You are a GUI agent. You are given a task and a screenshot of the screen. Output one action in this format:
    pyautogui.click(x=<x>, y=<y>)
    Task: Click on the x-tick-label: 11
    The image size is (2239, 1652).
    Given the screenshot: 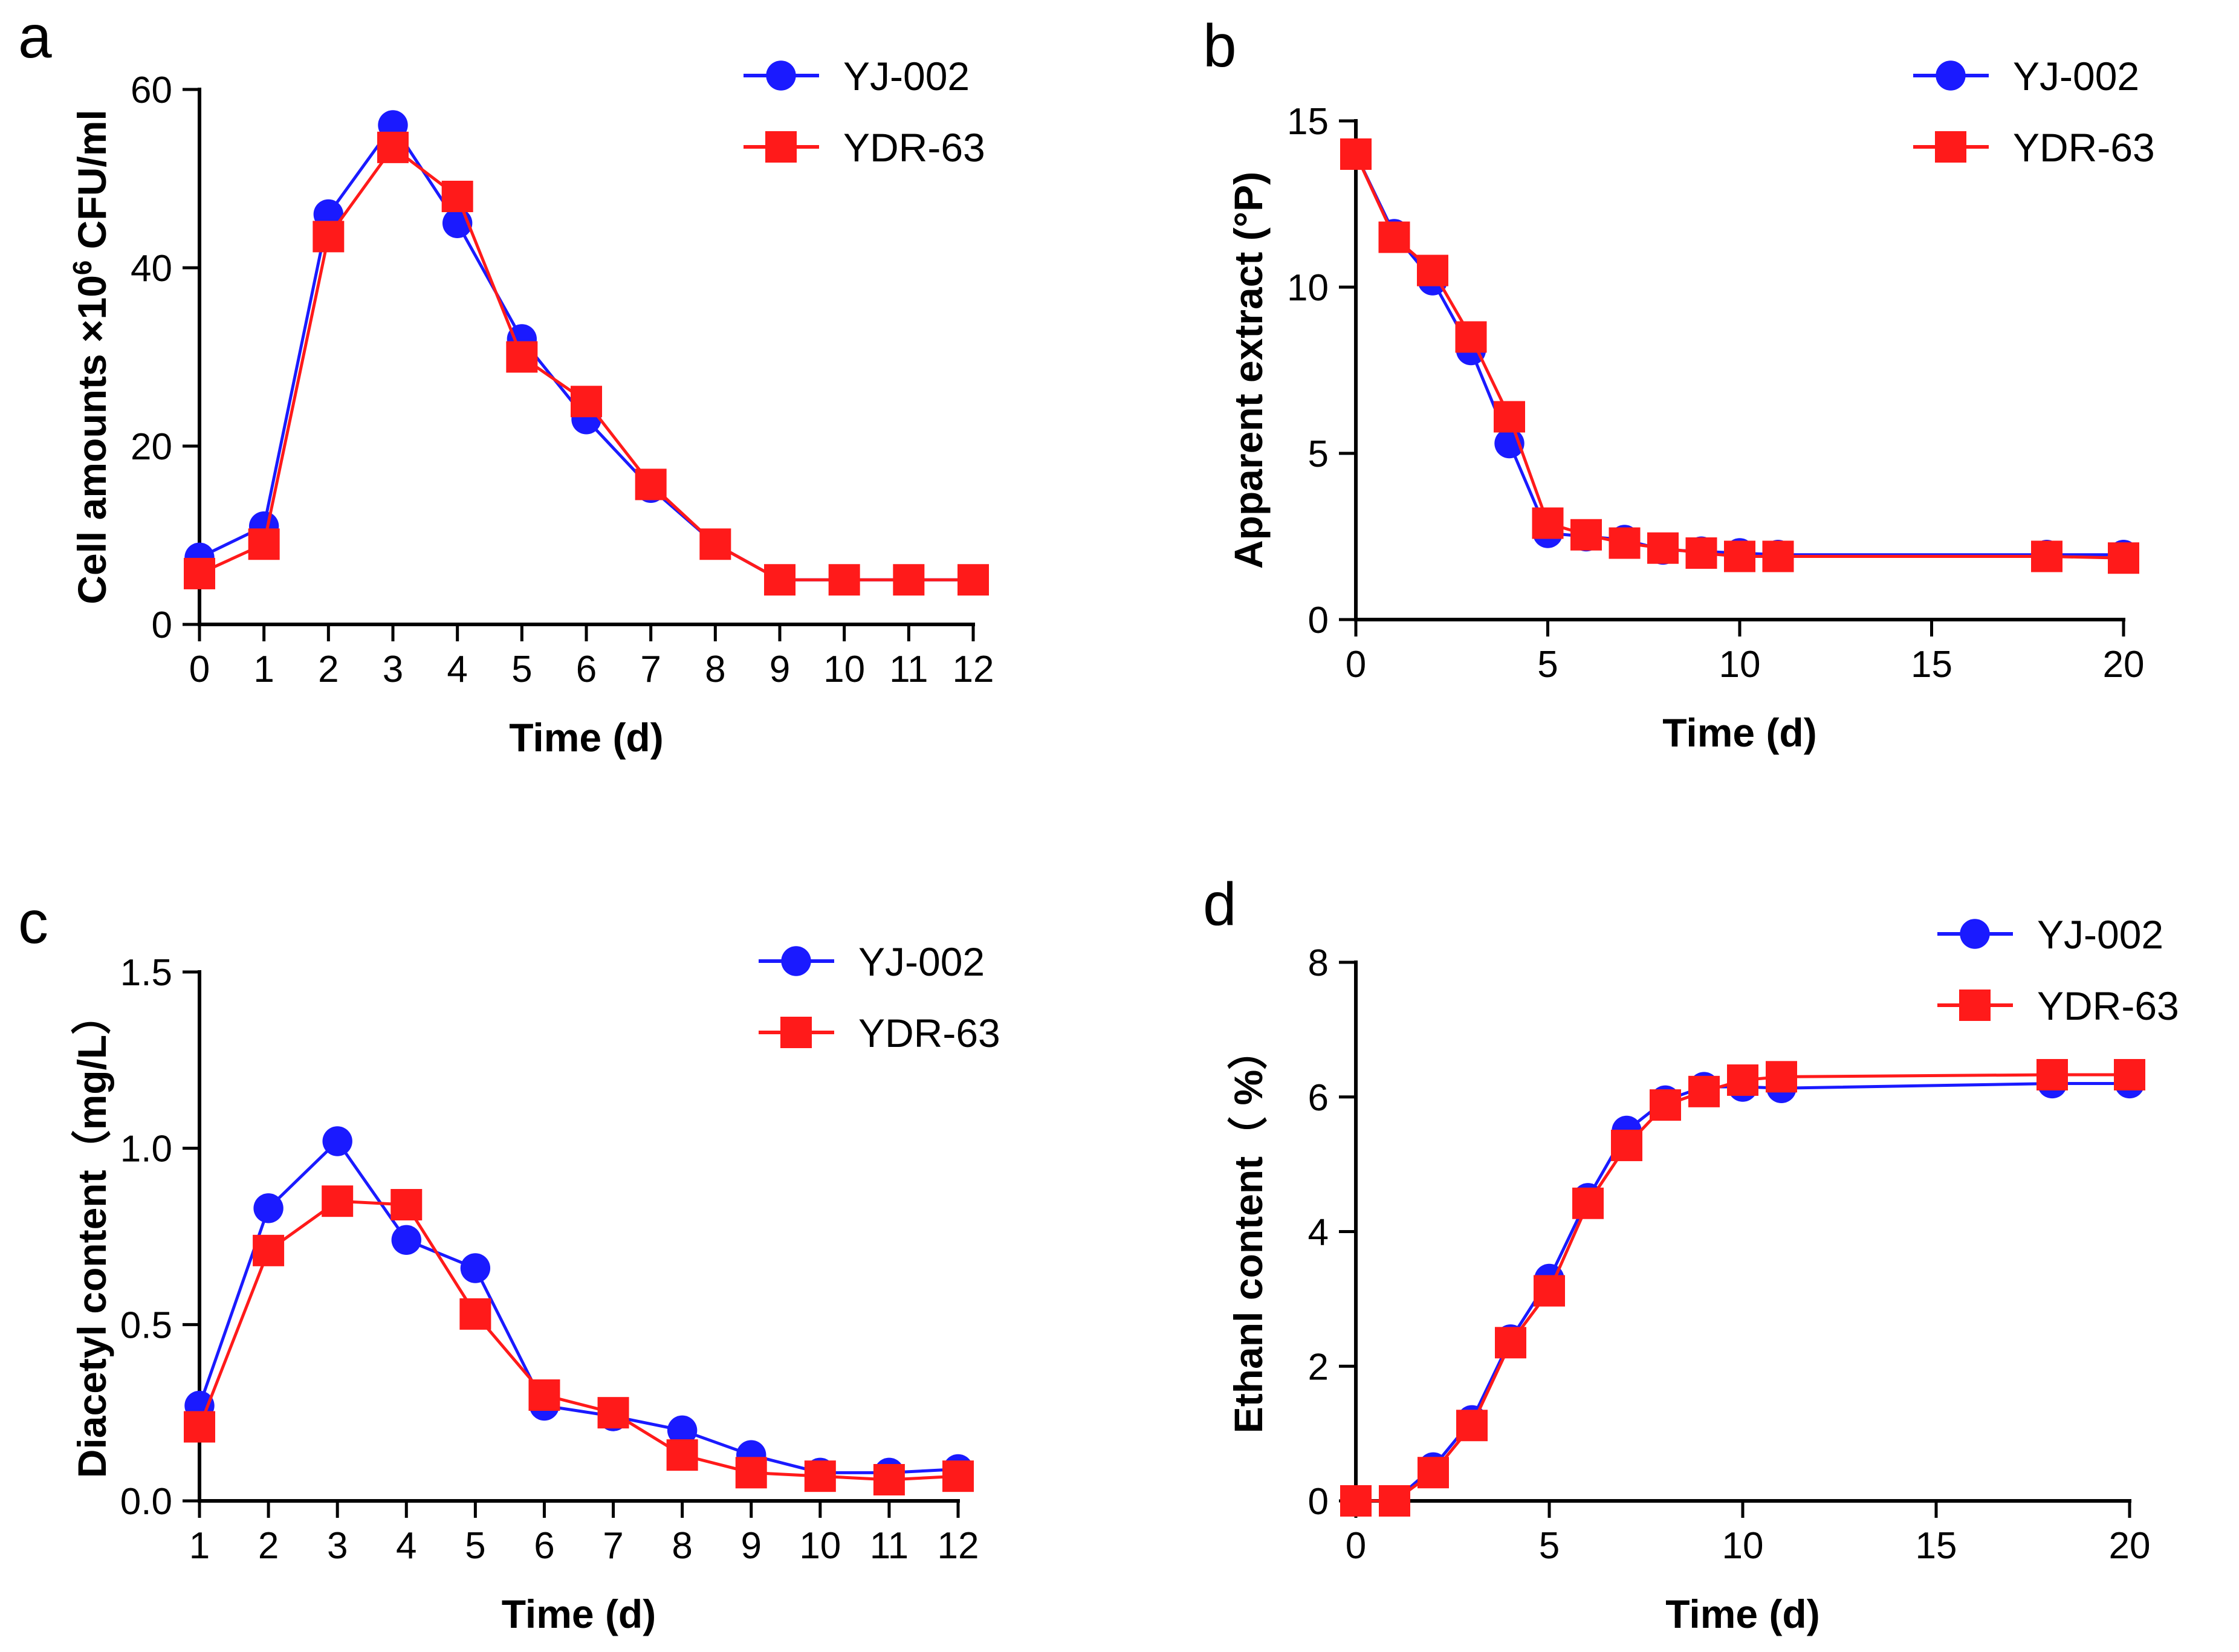 What is the action you would take?
    pyautogui.click(x=908, y=670)
    